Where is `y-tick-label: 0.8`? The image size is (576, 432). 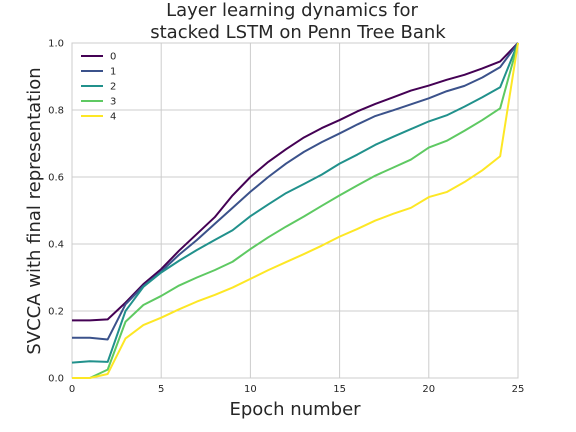
y-tick-label: 0.8 is located at coordinates (56, 111).